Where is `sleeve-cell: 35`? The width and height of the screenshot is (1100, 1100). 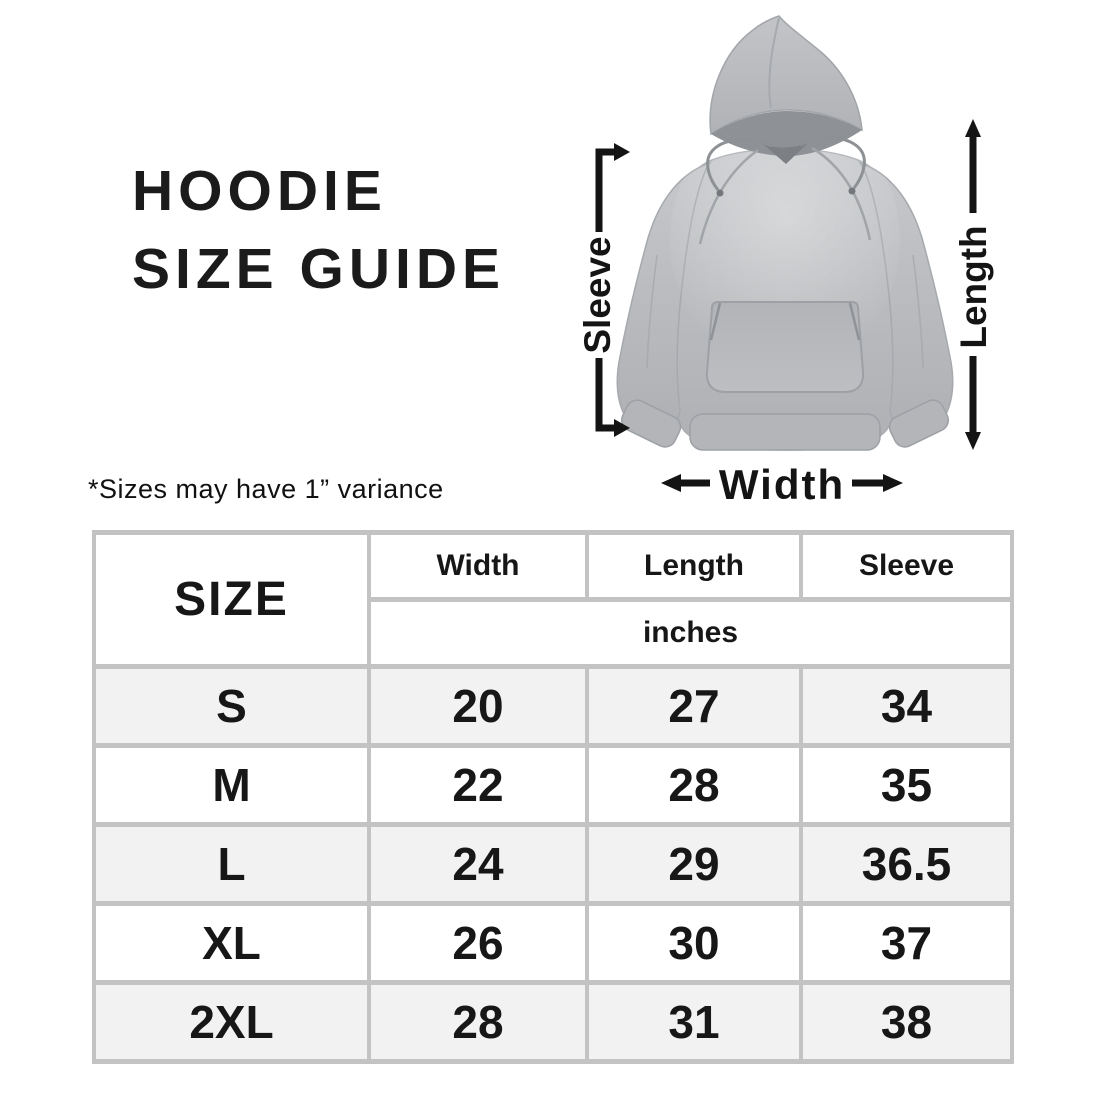 sleeve-cell: 35 is located at coordinates (906, 785).